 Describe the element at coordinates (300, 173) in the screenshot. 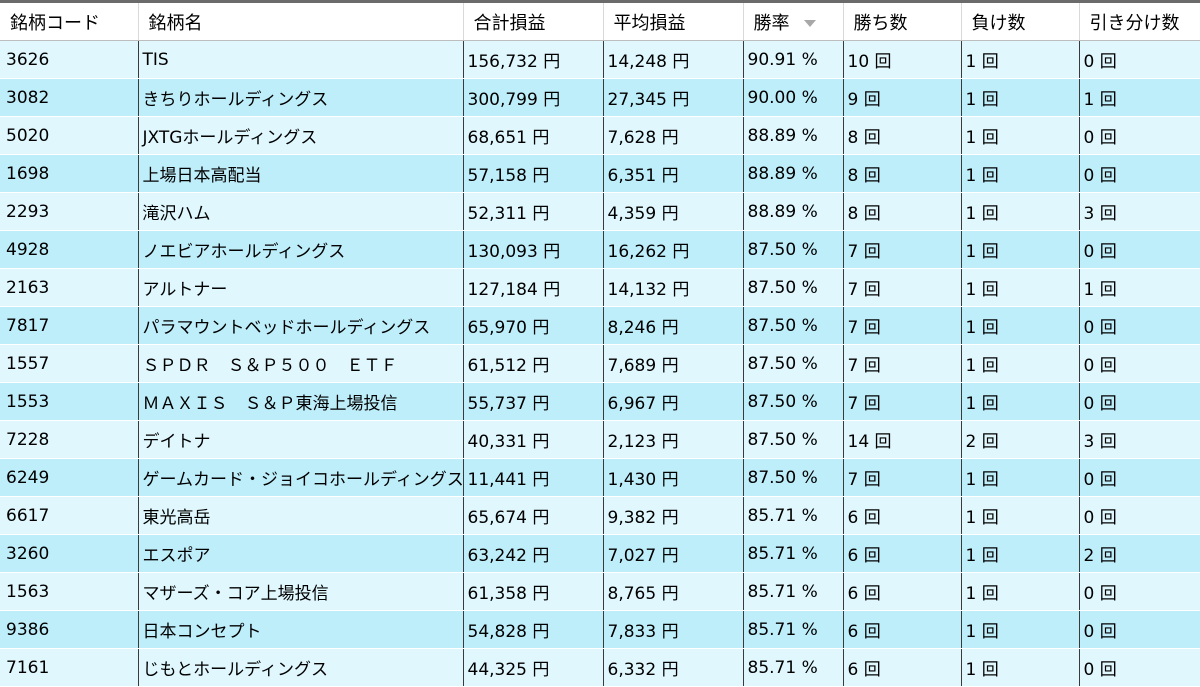

I see `cell-name: 上場日本高配当` at that location.